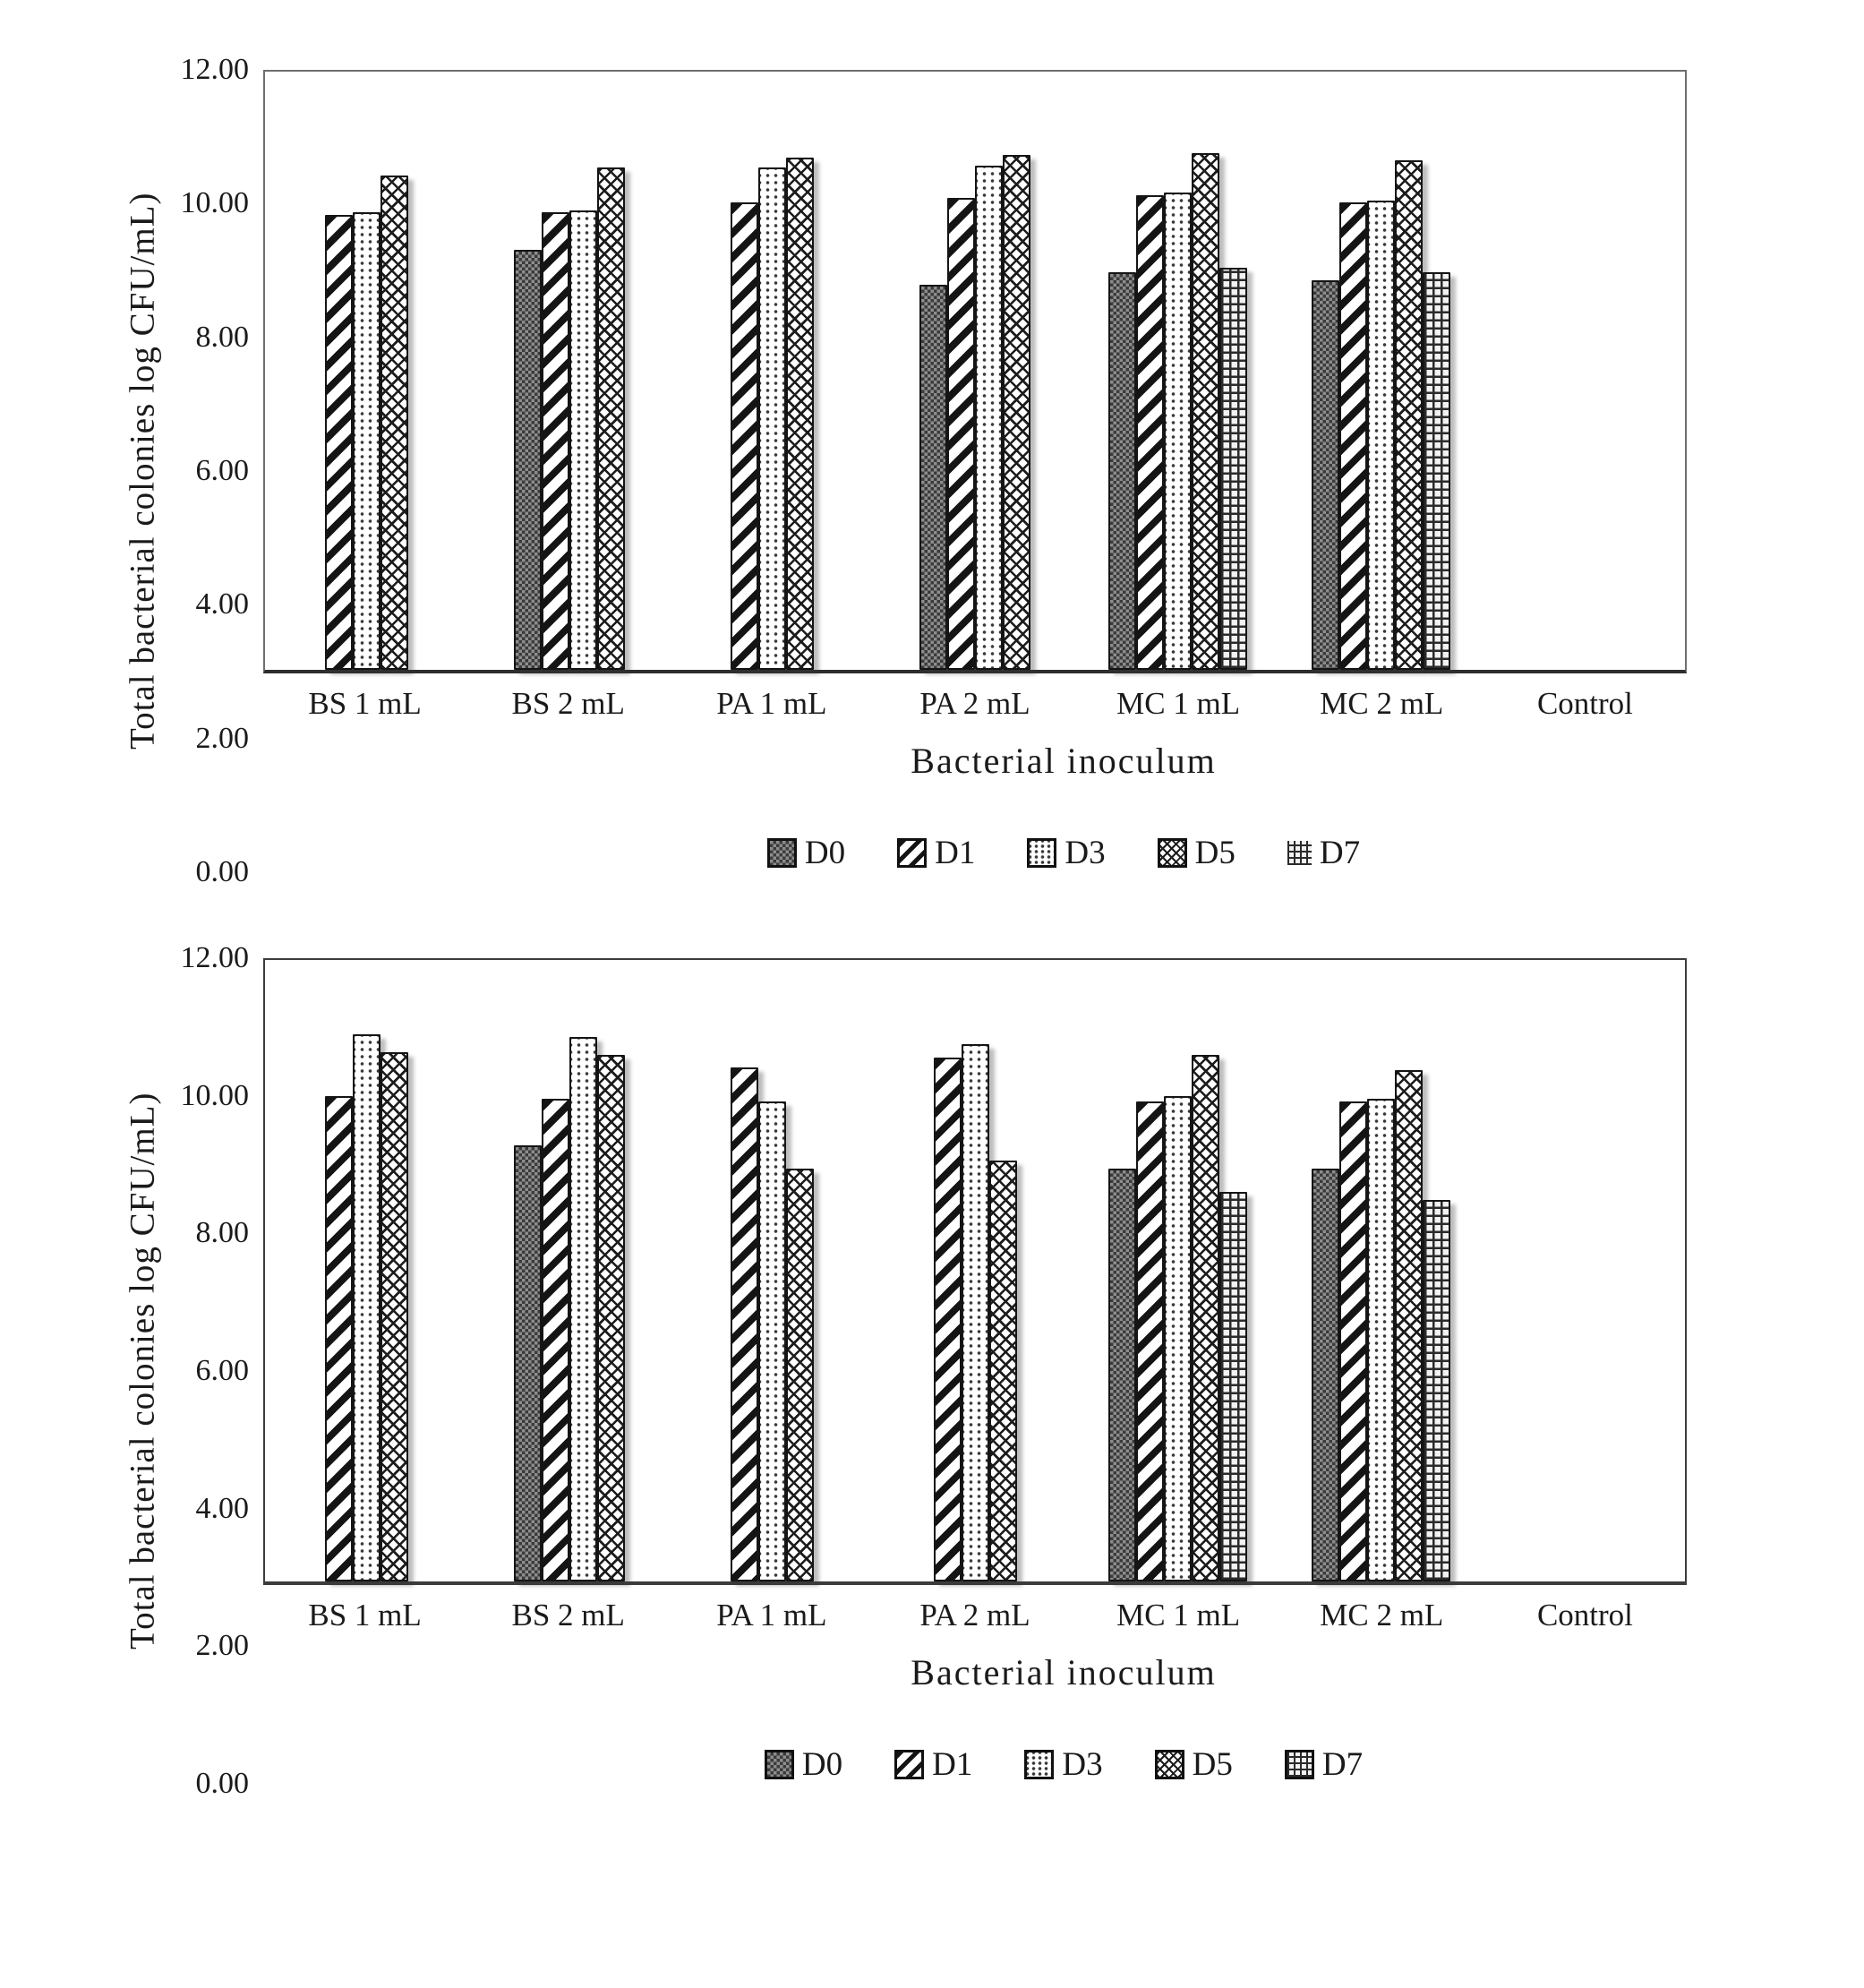  What do you see at coordinates (555, 1340) in the screenshot?
I see `bar-d1-bs-2-ml` at bounding box center [555, 1340].